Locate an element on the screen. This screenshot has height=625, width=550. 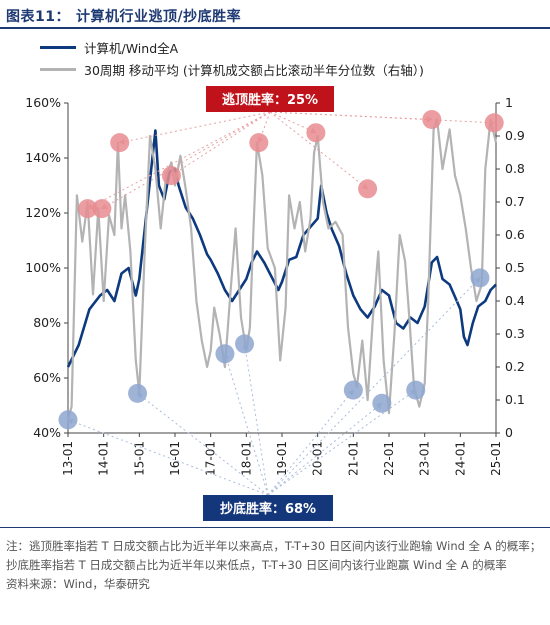
y-right-tick-label: 0.9 is located at coordinates (515, 135).